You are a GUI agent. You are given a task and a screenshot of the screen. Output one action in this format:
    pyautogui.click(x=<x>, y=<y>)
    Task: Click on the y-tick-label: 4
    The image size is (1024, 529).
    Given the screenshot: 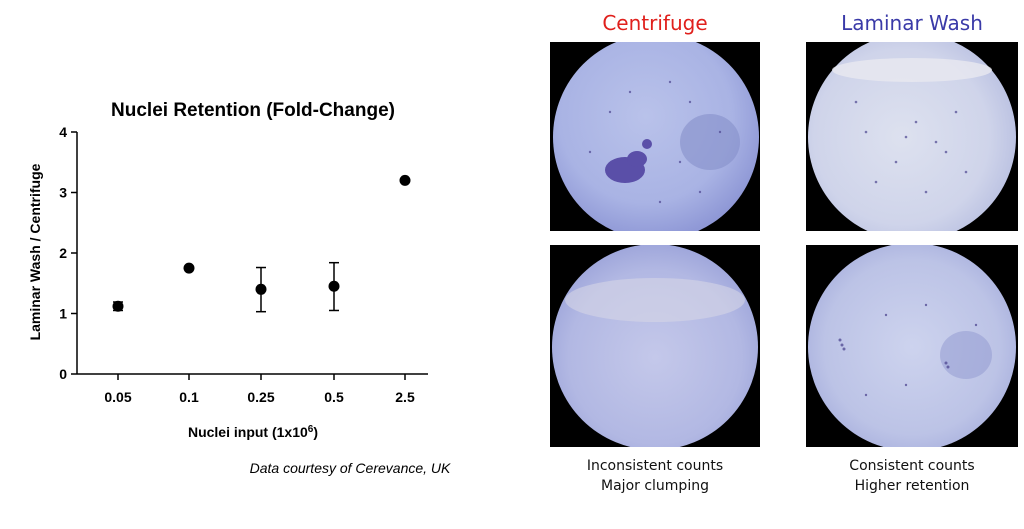 What is the action you would take?
    pyautogui.click(x=63, y=132)
    